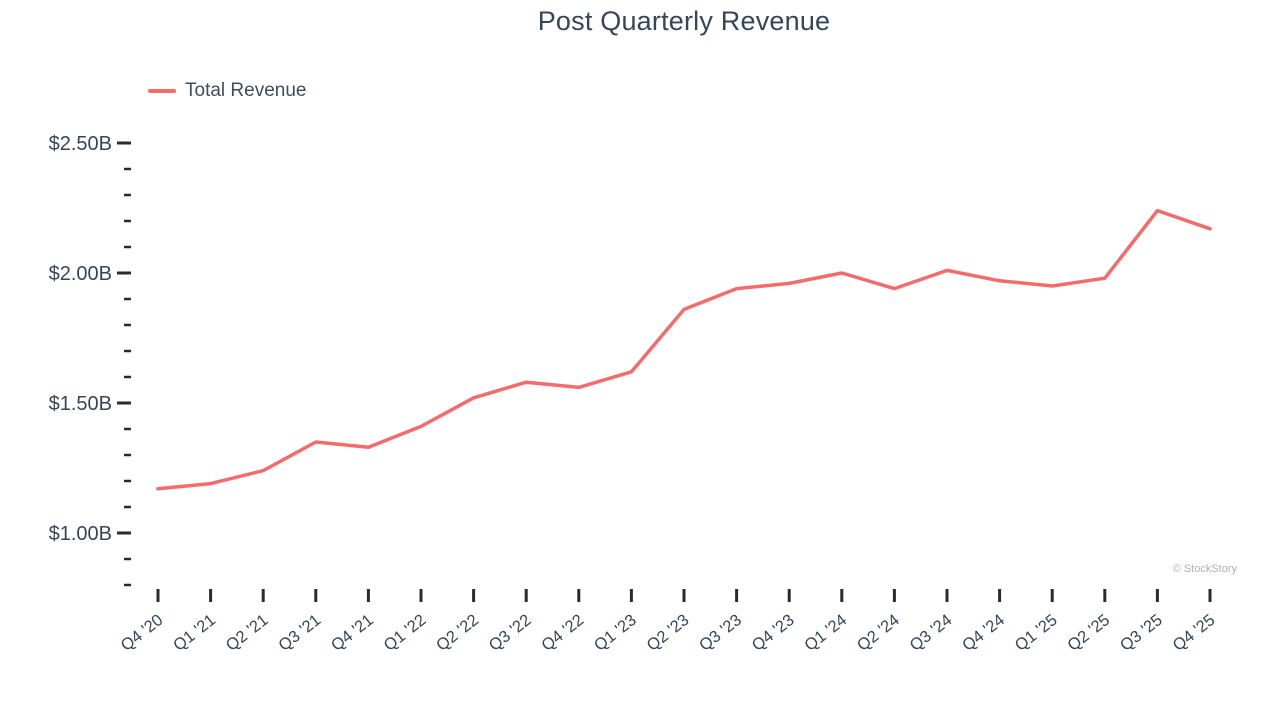  Describe the element at coordinates (1088, 633) in the screenshot. I see `x-tick-label: Q2 '25` at that location.